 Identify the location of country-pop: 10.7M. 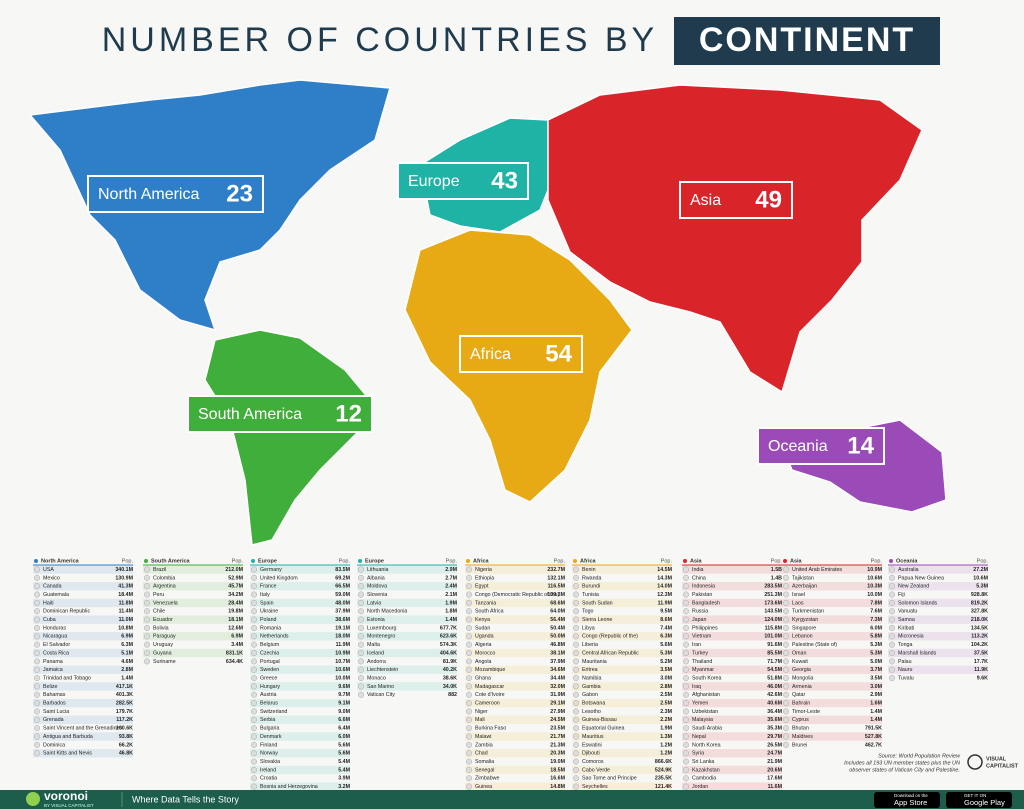
(342, 662).